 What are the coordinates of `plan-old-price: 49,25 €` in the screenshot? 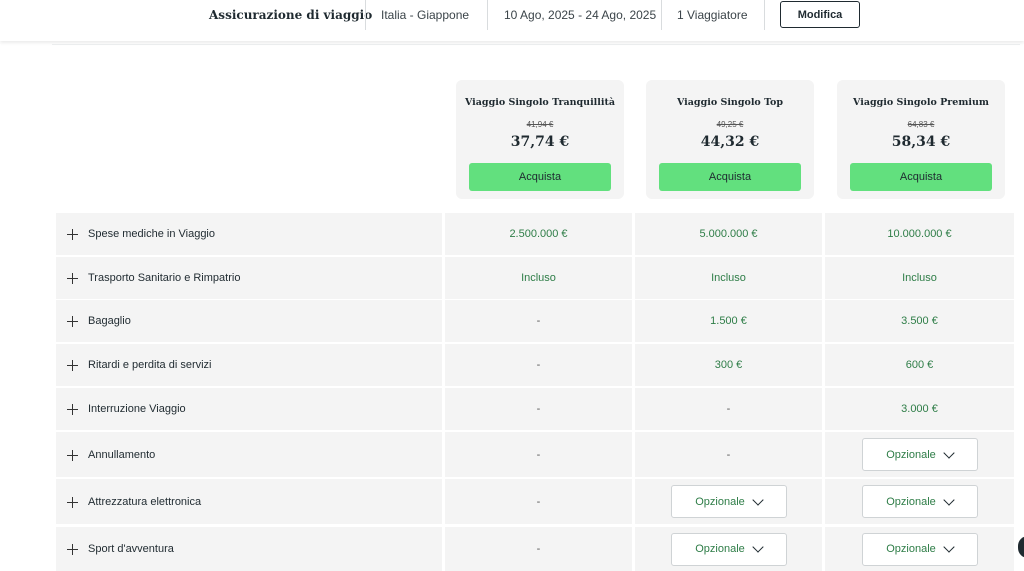 It's located at (730, 124).